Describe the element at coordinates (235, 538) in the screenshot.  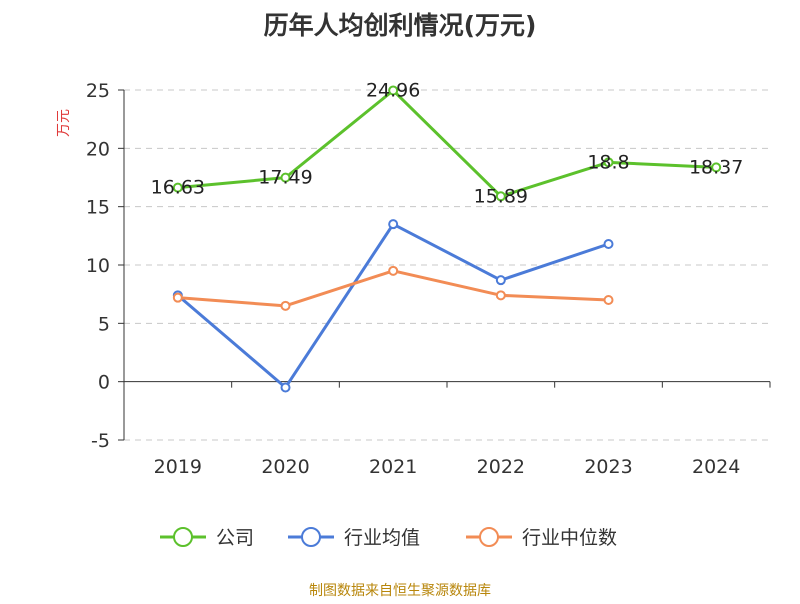
I see `legend-label: 公司` at that location.